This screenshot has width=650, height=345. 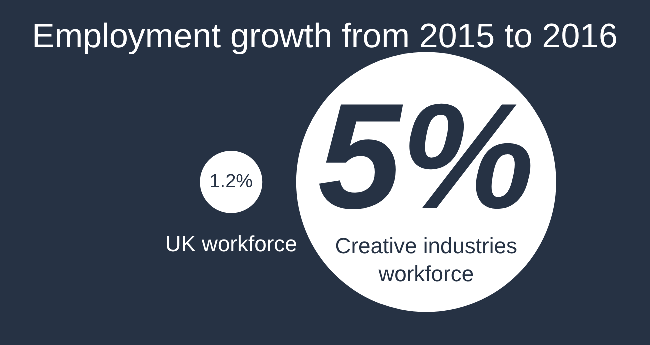 I want to click on data-label: 1.2%, so click(x=232, y=181).